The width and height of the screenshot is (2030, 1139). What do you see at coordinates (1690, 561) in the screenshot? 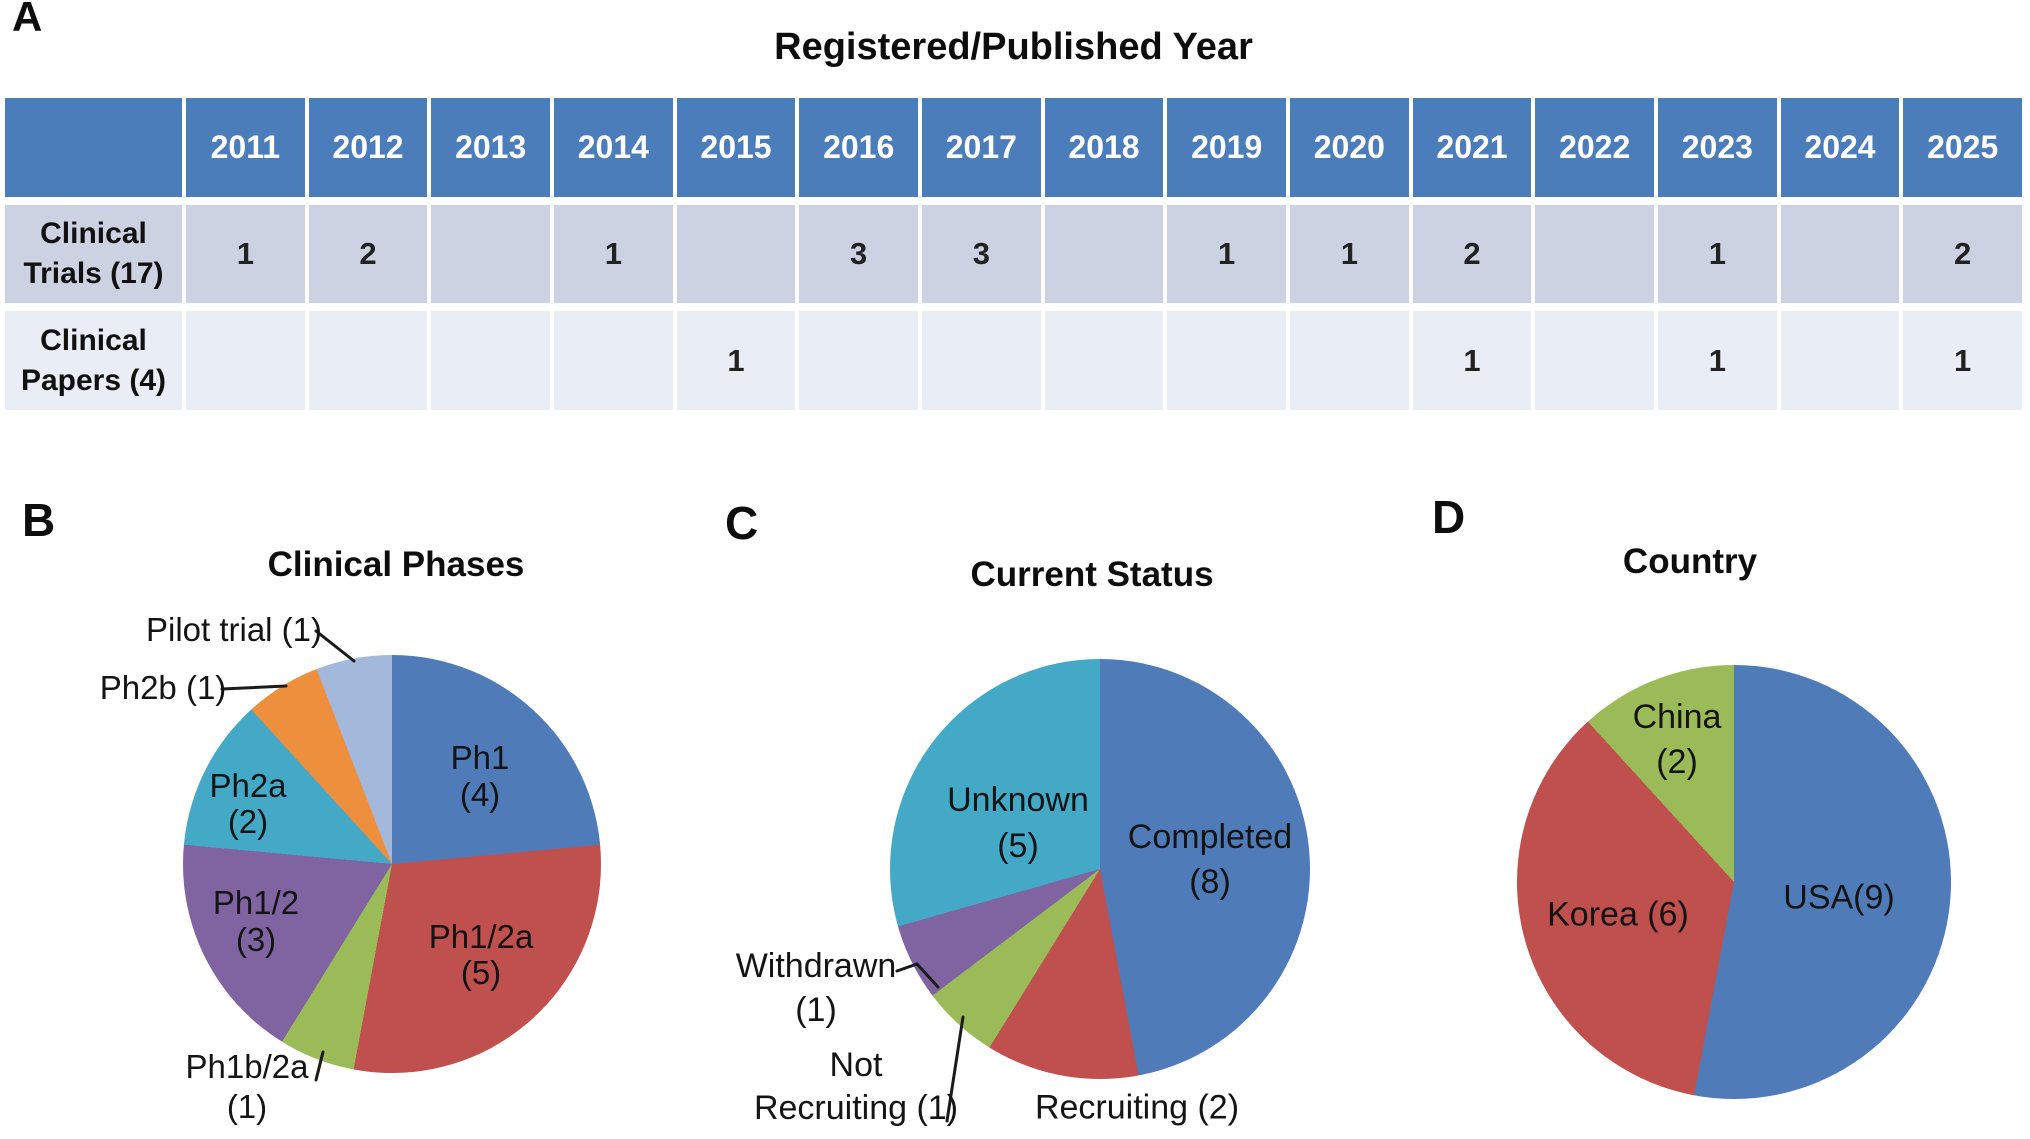
I see `pie-d-title: Country` at bounding box center [1690, 561].